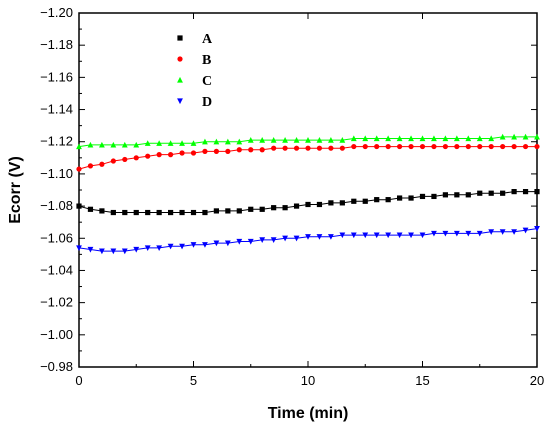  What do you see at coordinates (56, 173) in the screenshot?
I see `y-tick-label: −1.10` at bounding box center [56, 173].